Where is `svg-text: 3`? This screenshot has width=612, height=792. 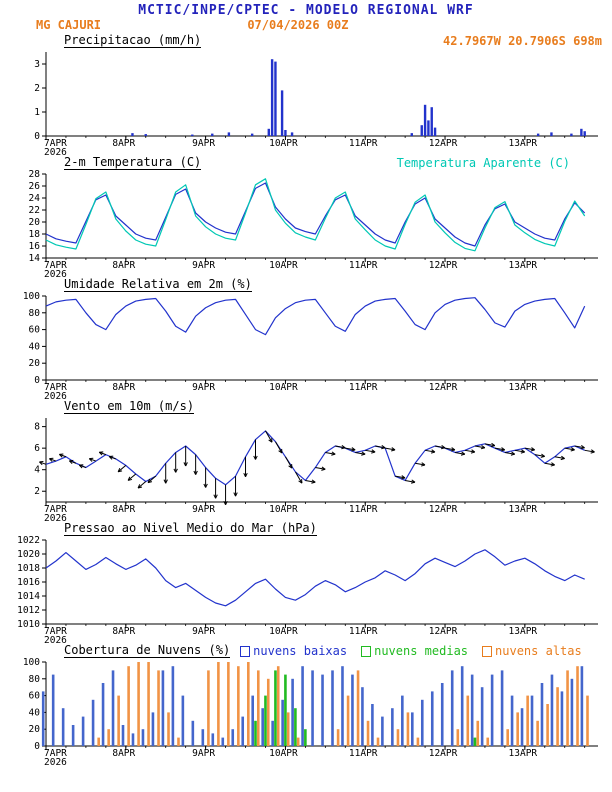
svg-text: 3 is located at coordinates (37, 64).